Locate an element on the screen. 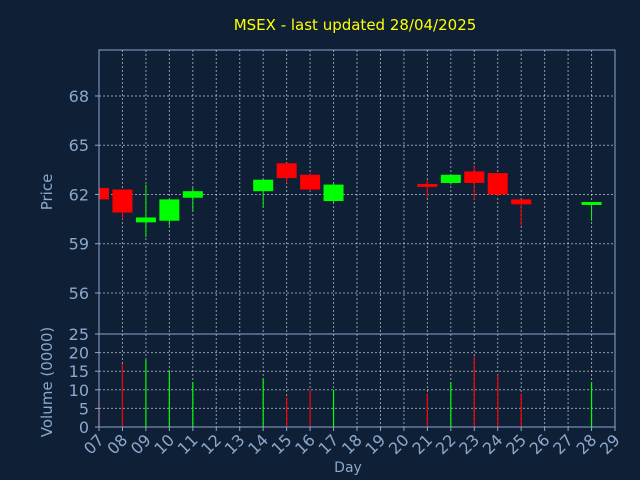 Image resolution: width=640 pixels, height=480 pixels. price-tick-label: 68 is located at coordinates (79, 96).